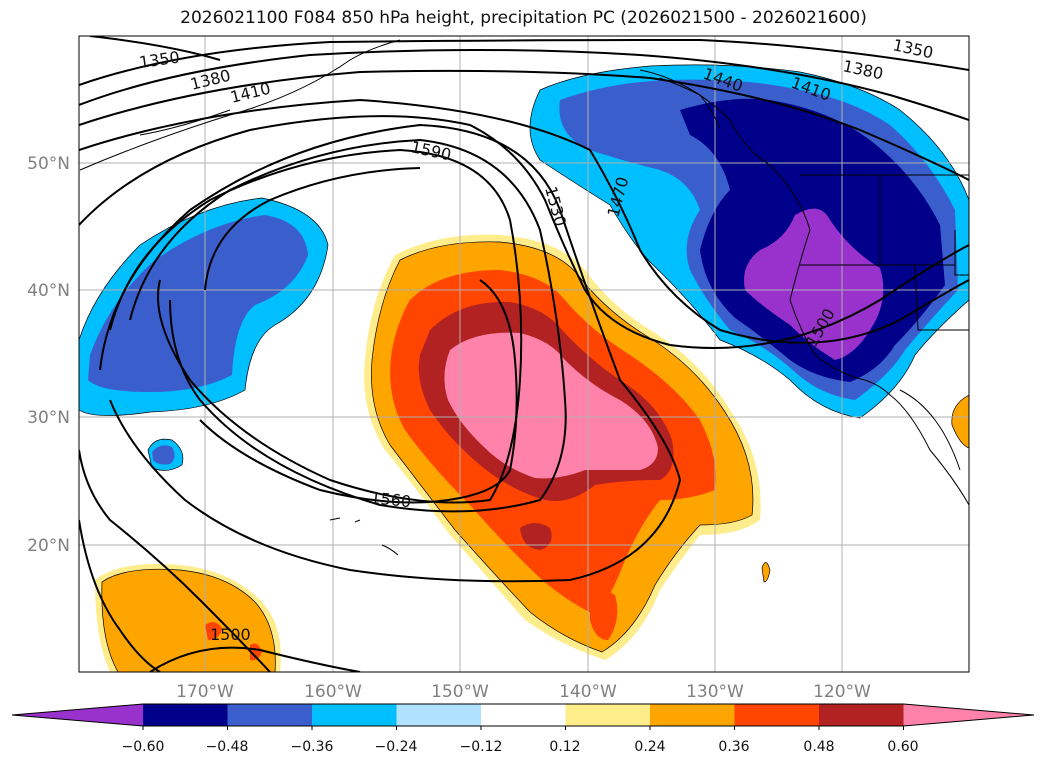 The width and height of the screenshot is (1047, 765). Describe the element at coordinates (733, 747) in the screenshot. I see `colorbar-tick-label: 0.36` at that location.